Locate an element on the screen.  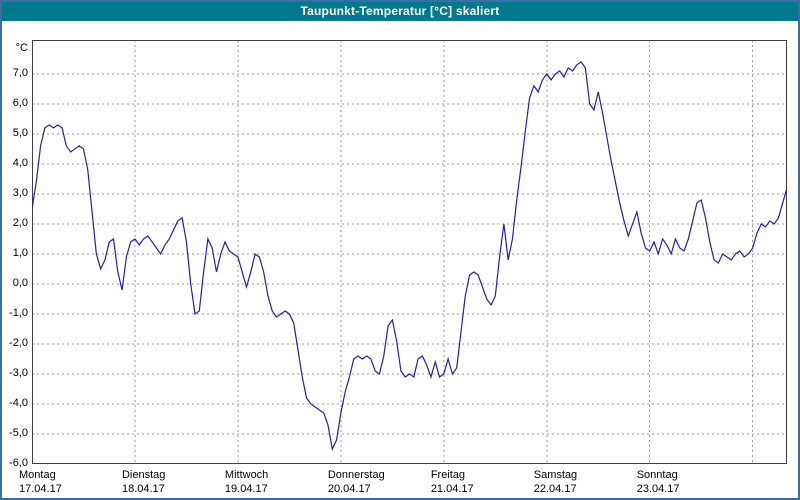
y-axis-tick-label: 1,0 is located at coordinates (20, 252).